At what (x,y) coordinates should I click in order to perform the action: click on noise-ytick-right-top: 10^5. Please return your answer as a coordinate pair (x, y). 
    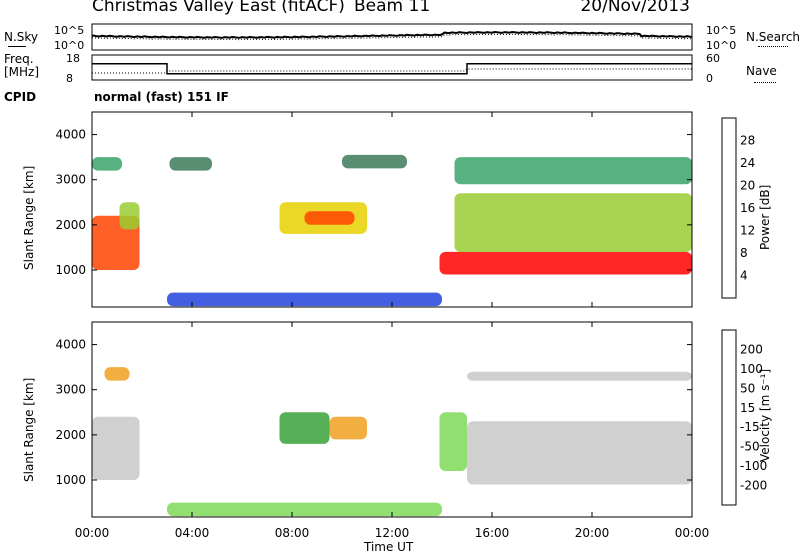
    Looking at the image, I should click on (721, 30).